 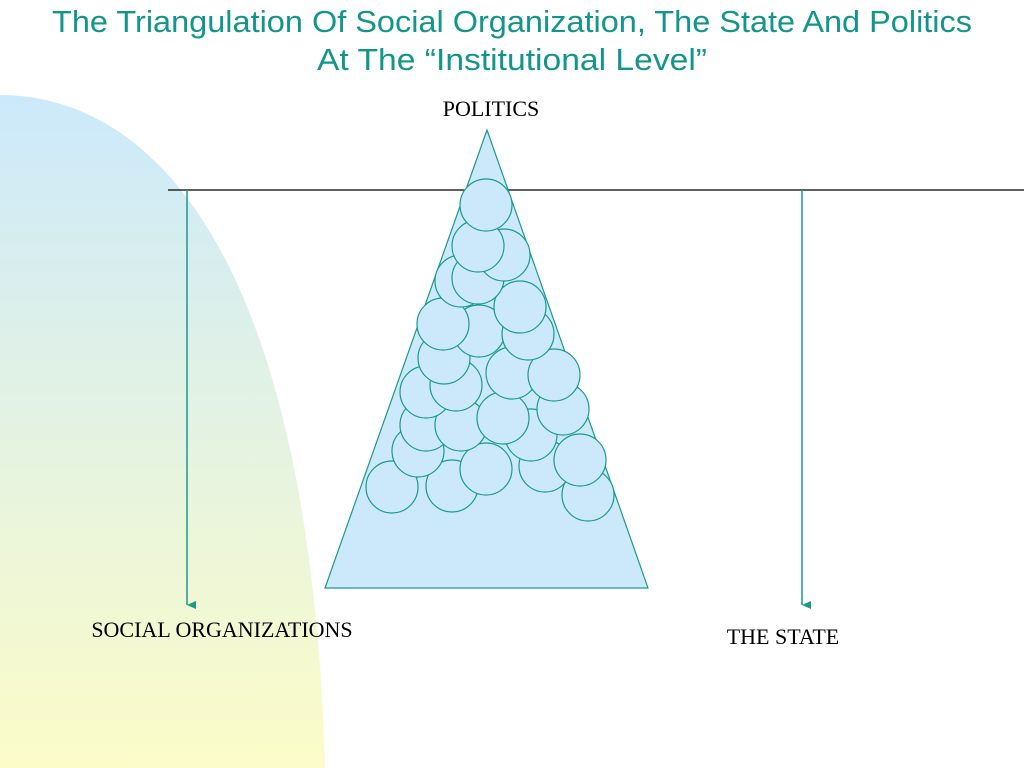 I want to click on label: SOCIAL ORGANIZATIONS, so click(x=221, y=629).